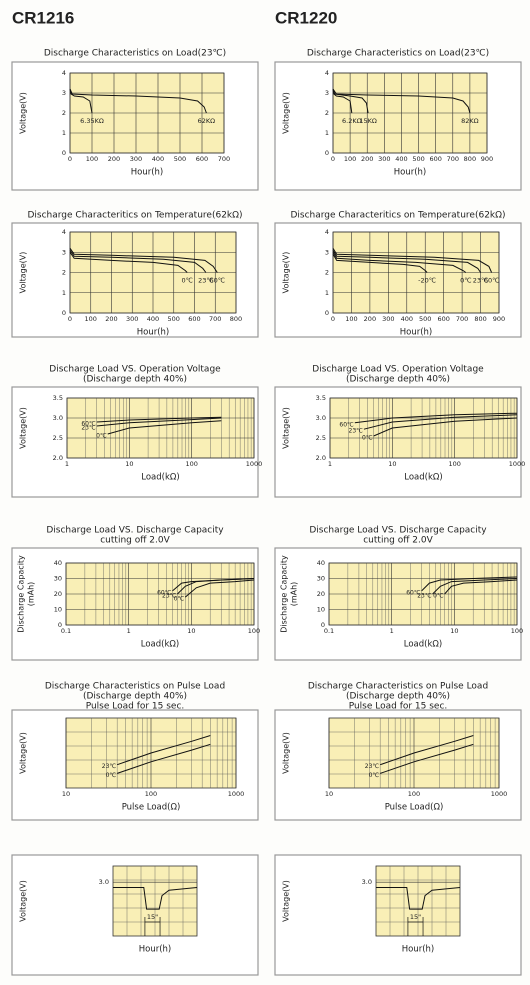  I want to click on x-tick-label: 900, so click(487, 159).